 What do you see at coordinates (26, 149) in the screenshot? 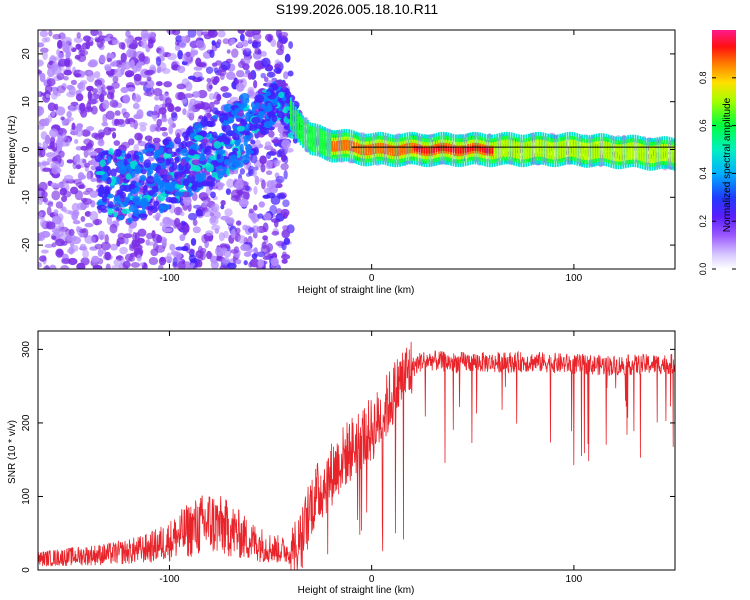
I see `spectrogram-ytick-label: 0` at bounding box center [26, 149].